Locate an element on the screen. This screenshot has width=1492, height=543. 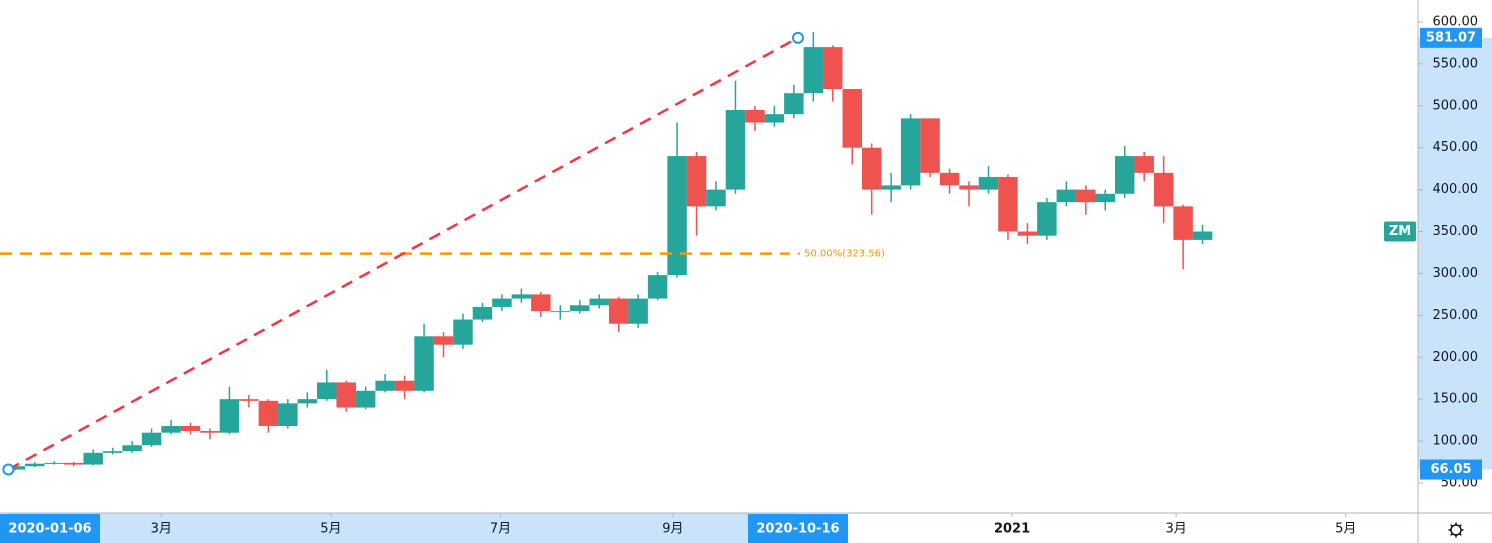
y-tick-label: 450.00 is located at coordinates (1456, 147).